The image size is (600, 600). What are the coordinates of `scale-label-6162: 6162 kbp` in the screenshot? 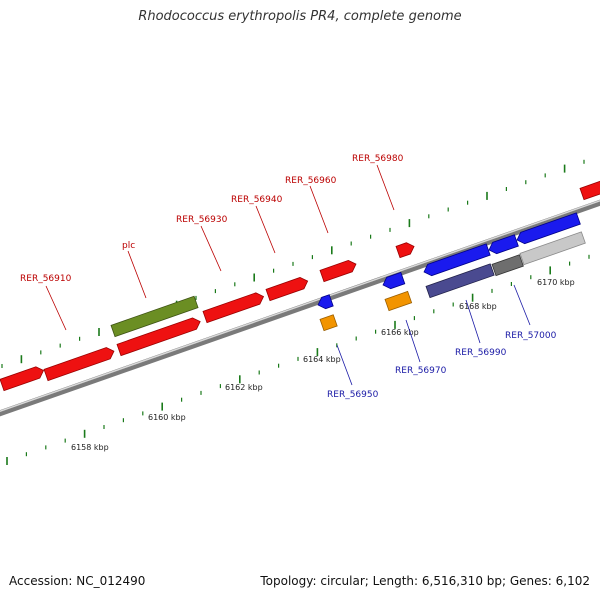 It's located at (244, 387).